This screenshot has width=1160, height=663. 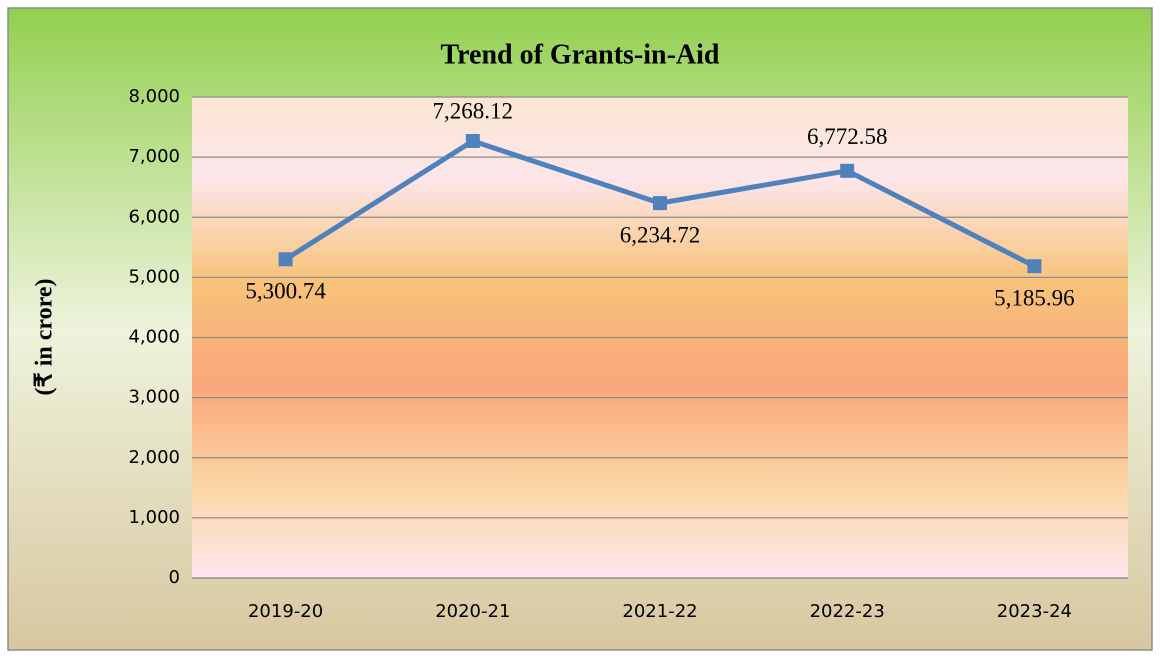 What do you see at coordinates (660, 234) in the screenshot?
I see `data-label: 6,234.72` at bounding box center [660, 234].